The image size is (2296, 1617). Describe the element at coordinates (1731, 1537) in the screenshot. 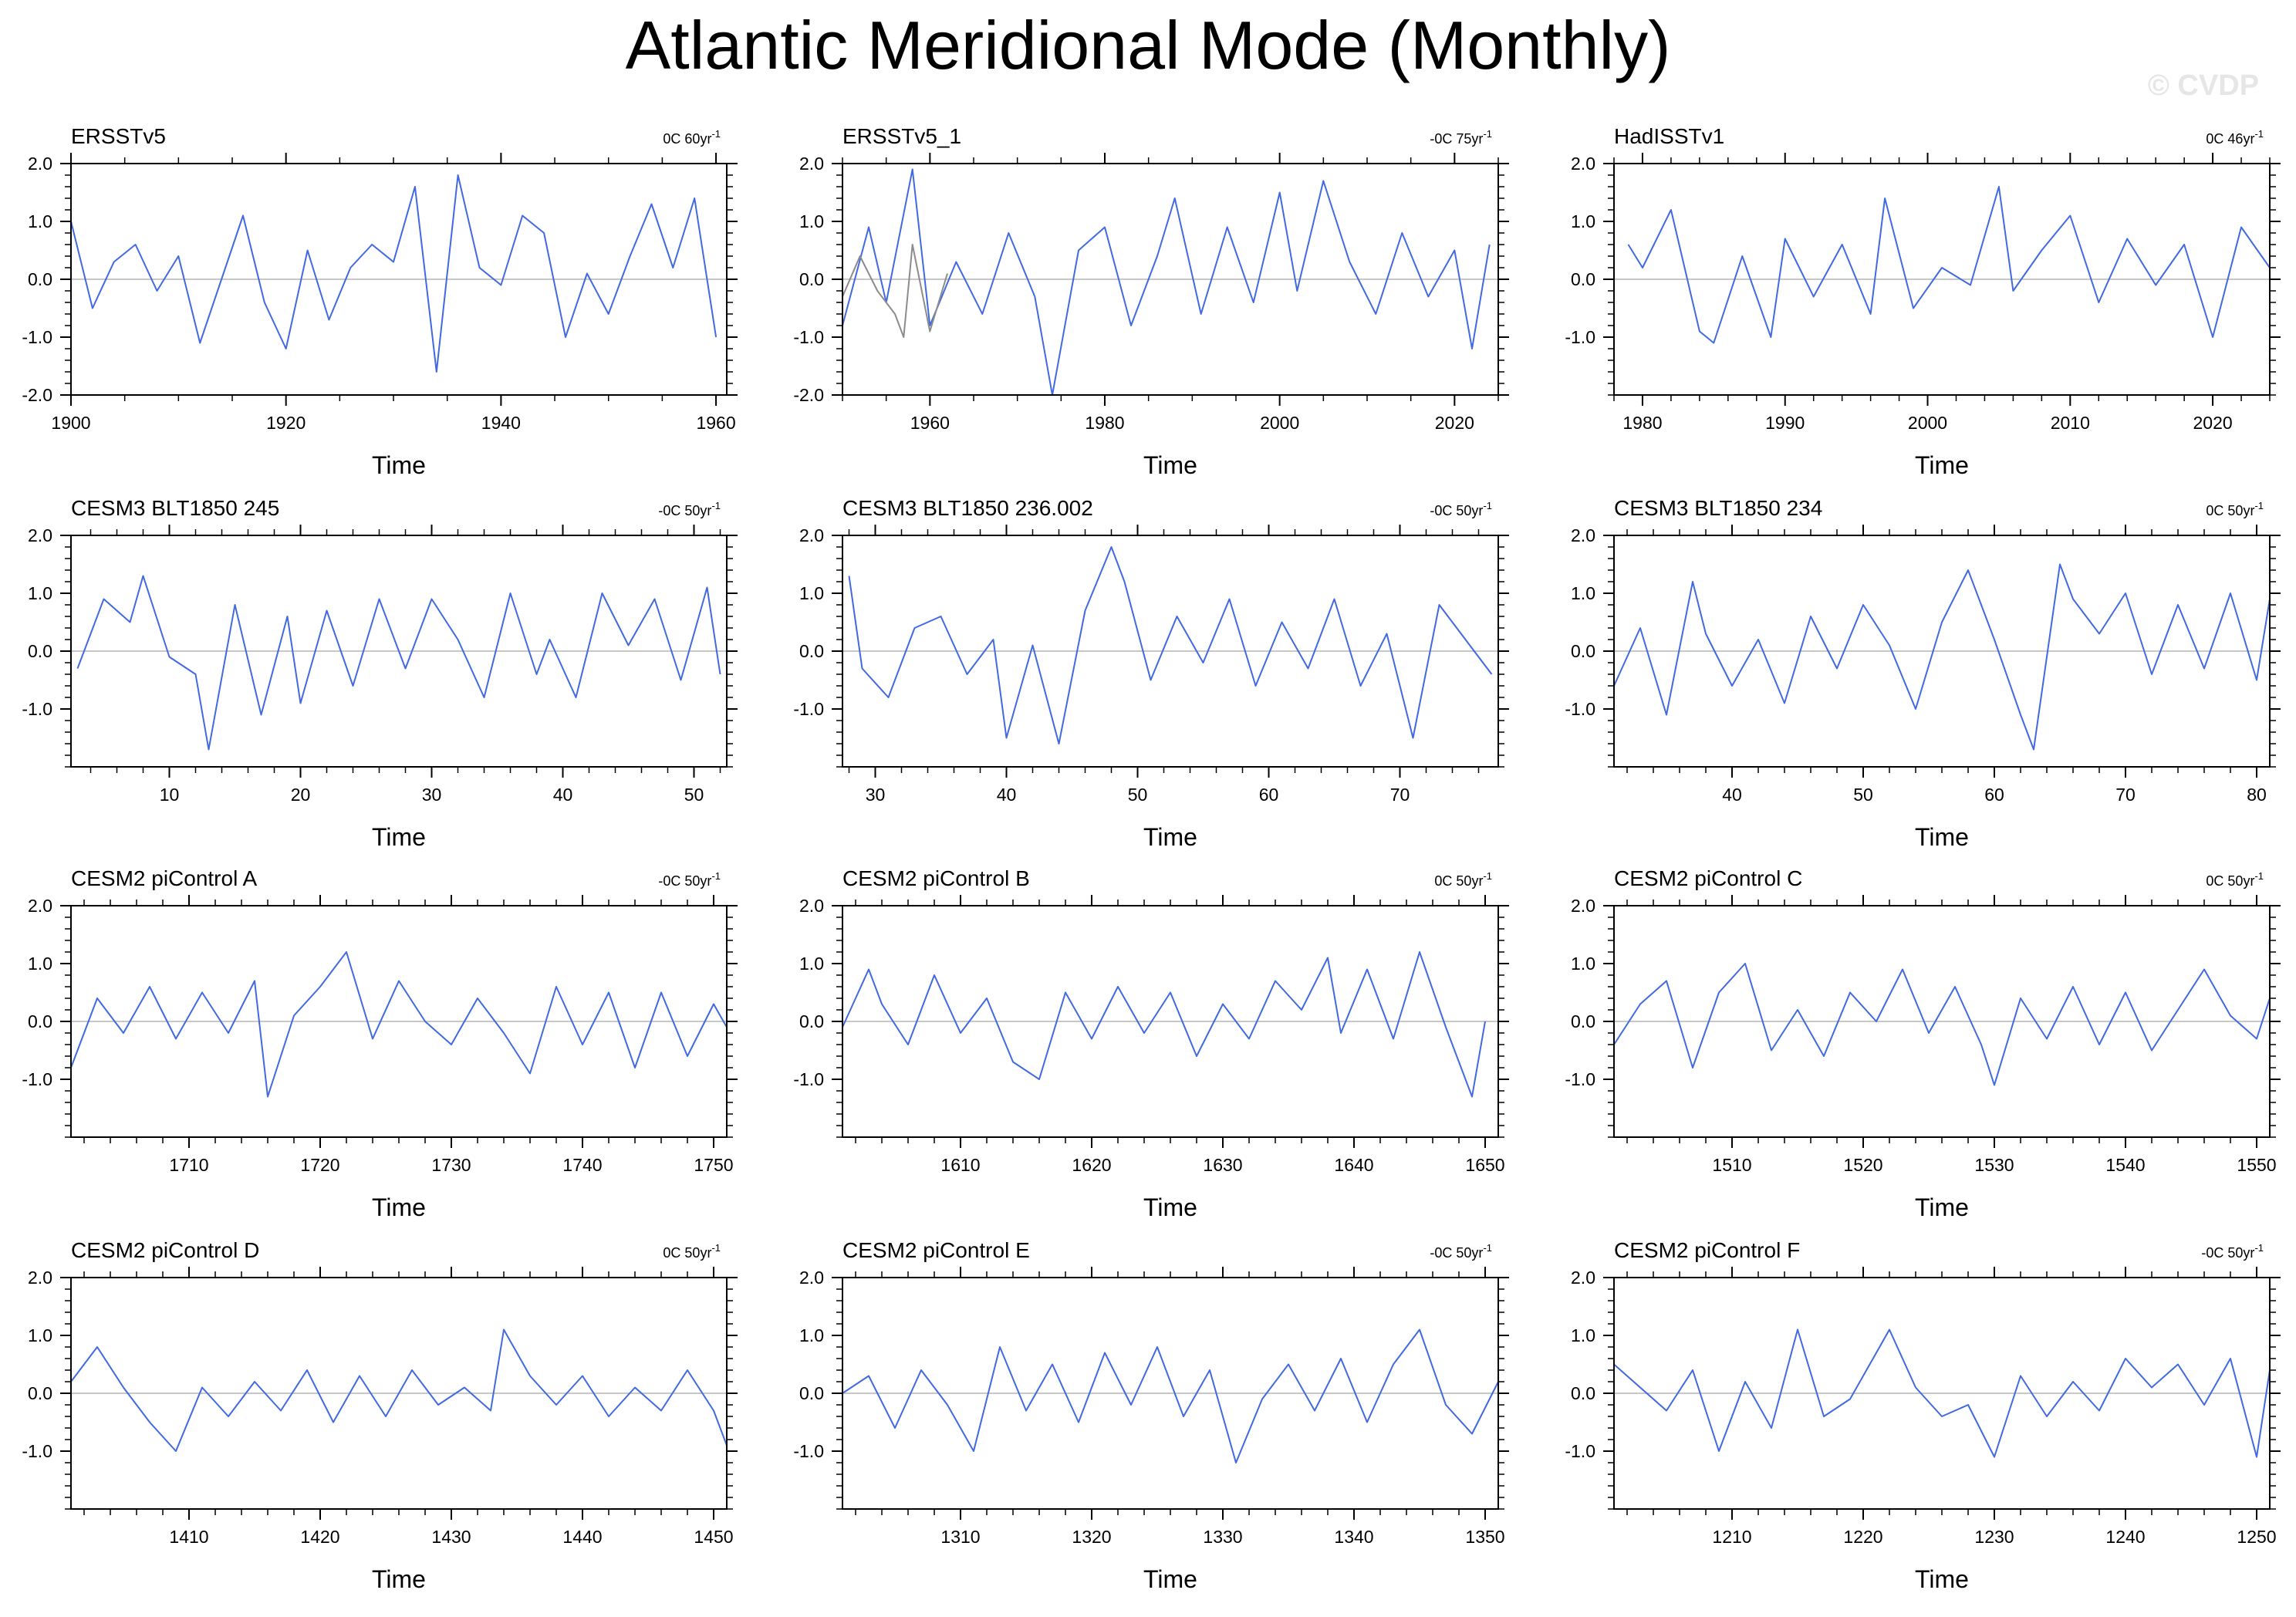

I see `x-tick-label: 1210` at that location.